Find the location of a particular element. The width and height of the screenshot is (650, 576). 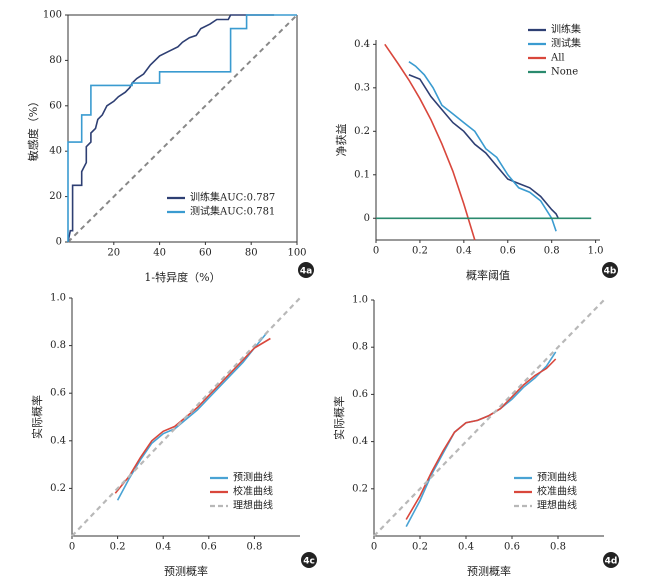

legend-label: 测试集AUC:0.781 is located at coordinates (232, 211).